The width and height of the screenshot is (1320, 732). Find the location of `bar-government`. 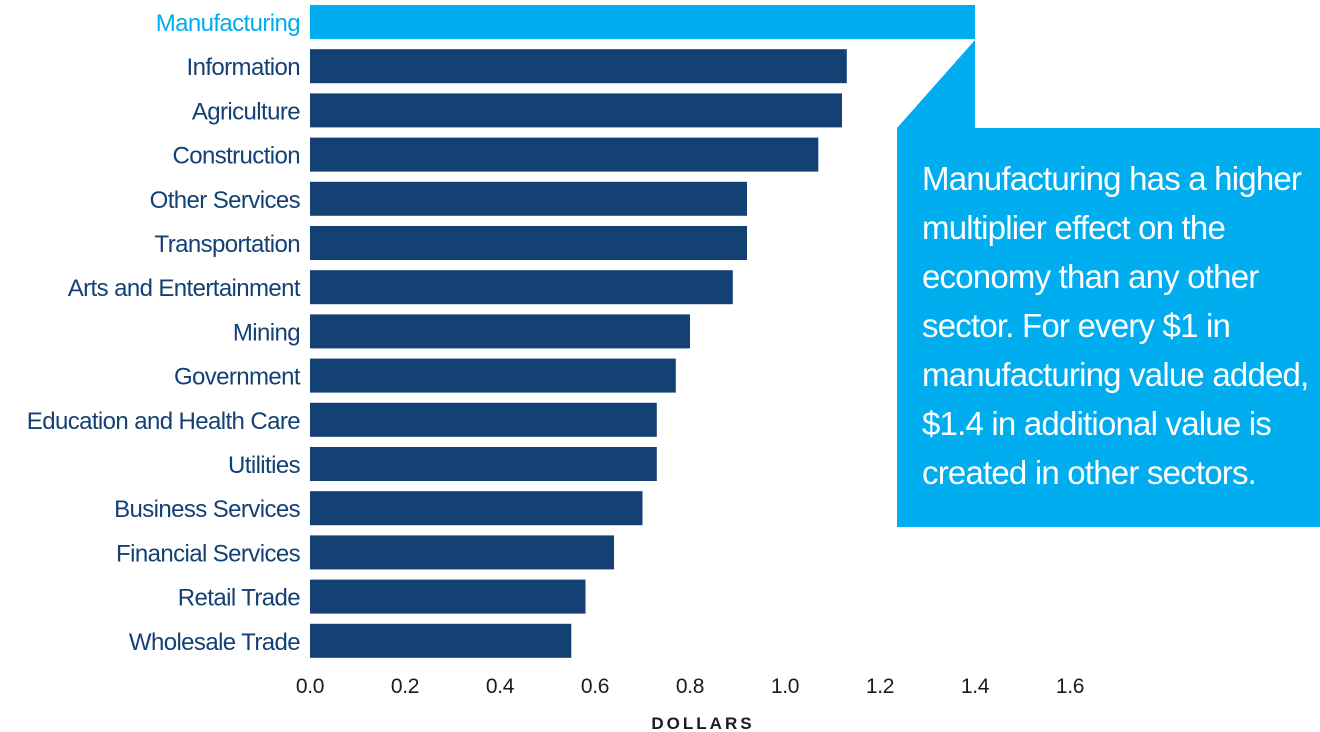

bar-government is located at coordinates (493, 375).